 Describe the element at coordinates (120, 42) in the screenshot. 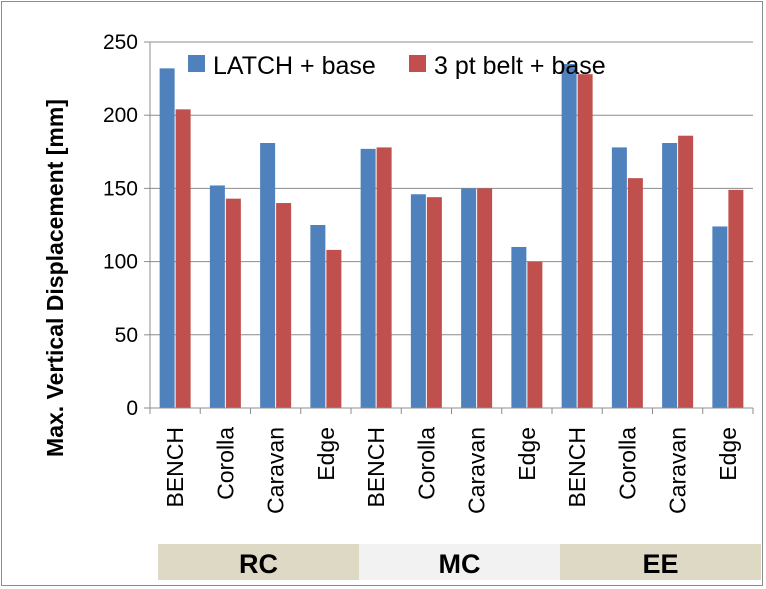

I see `y-tick-label: 250` at that location.